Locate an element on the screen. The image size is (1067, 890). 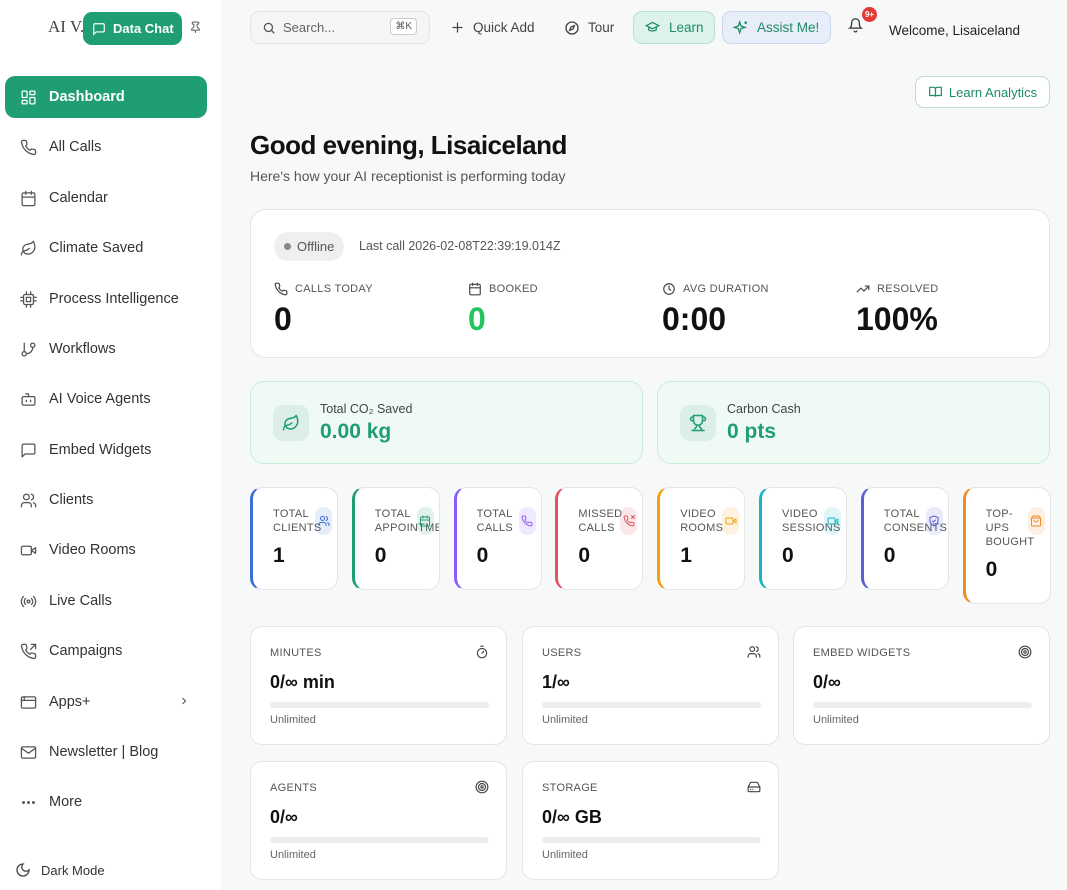
learn-button: Learn is located at coordinates (674, 27).